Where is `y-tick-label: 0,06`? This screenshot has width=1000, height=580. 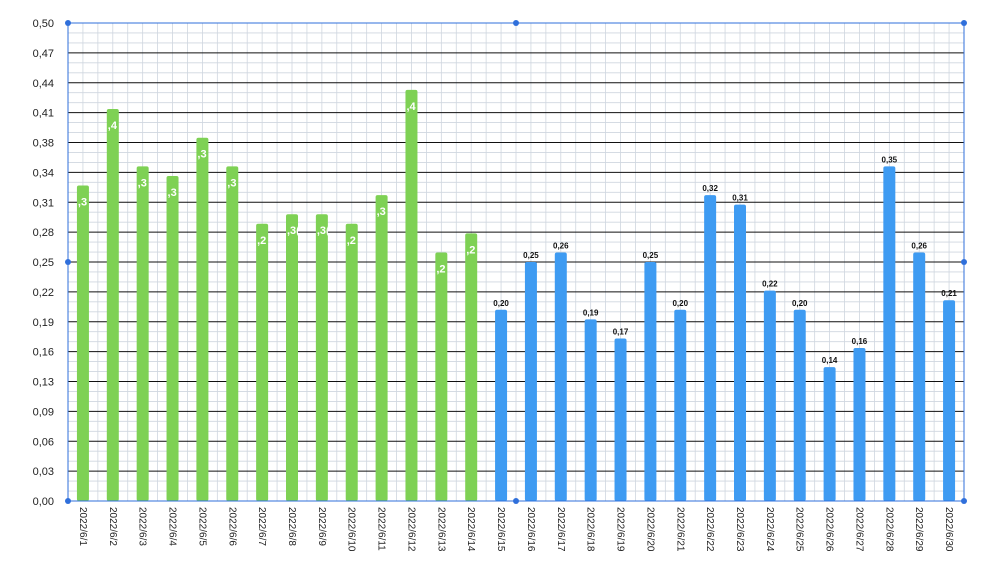 y-tick-label: 0,06 is located at coordinates (43, 442).